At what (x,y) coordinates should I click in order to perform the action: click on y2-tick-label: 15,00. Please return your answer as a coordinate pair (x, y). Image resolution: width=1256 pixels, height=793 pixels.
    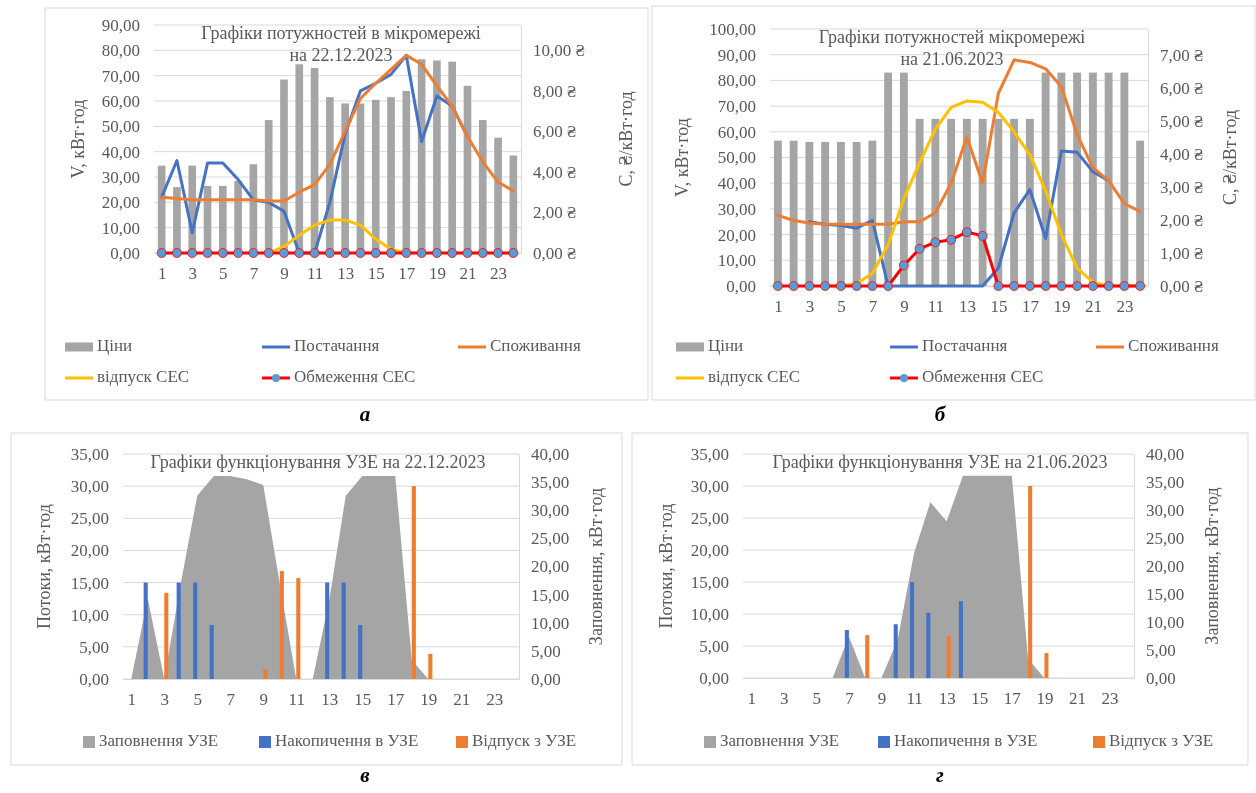
    Looking at the image, I should click on (1165, 594).